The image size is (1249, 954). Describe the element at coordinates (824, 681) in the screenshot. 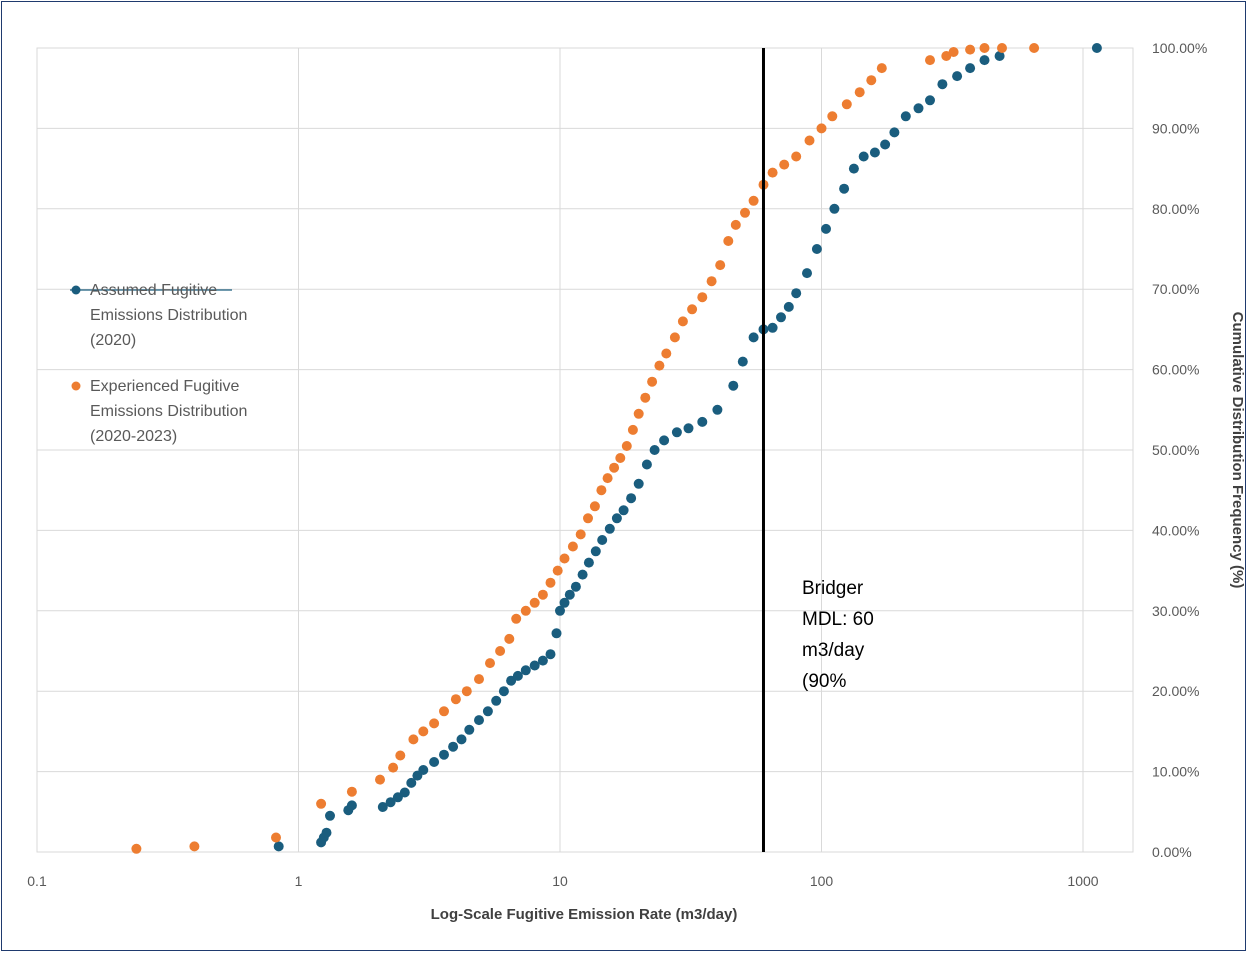

I see `annotation-line: (90%` at that location.